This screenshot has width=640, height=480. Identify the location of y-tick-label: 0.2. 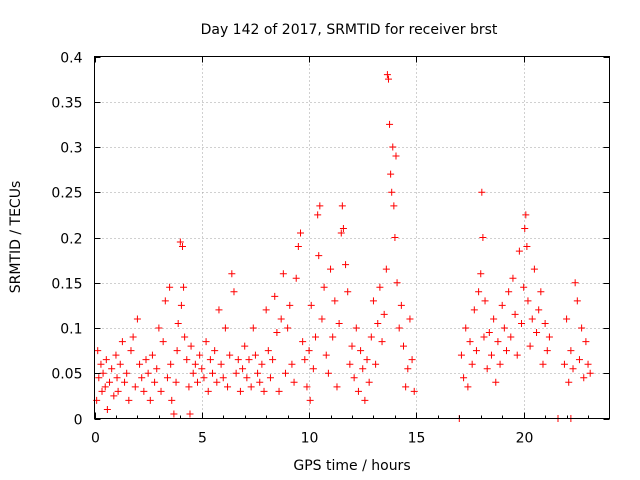
(71, 240).